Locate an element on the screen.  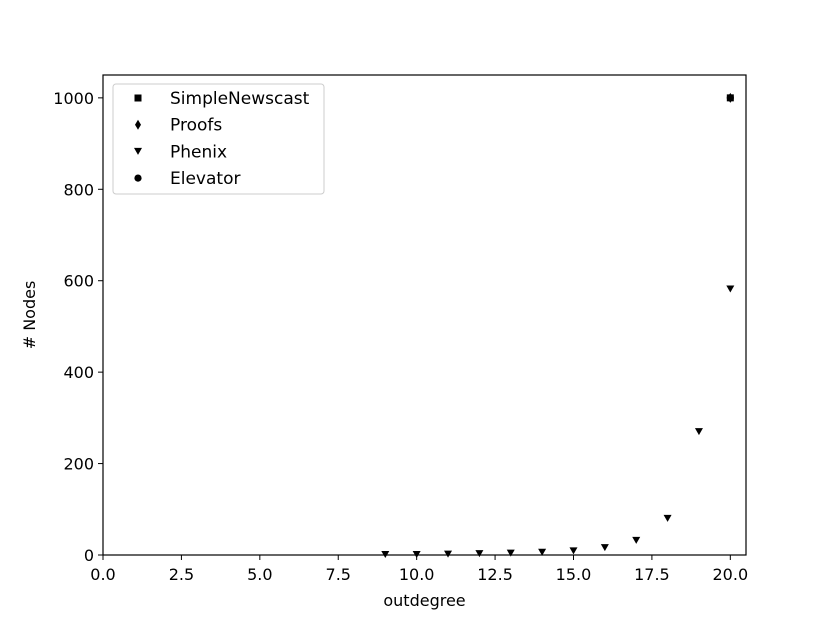
x-tick-label: 15.0 is located at coordinates (574, 574).